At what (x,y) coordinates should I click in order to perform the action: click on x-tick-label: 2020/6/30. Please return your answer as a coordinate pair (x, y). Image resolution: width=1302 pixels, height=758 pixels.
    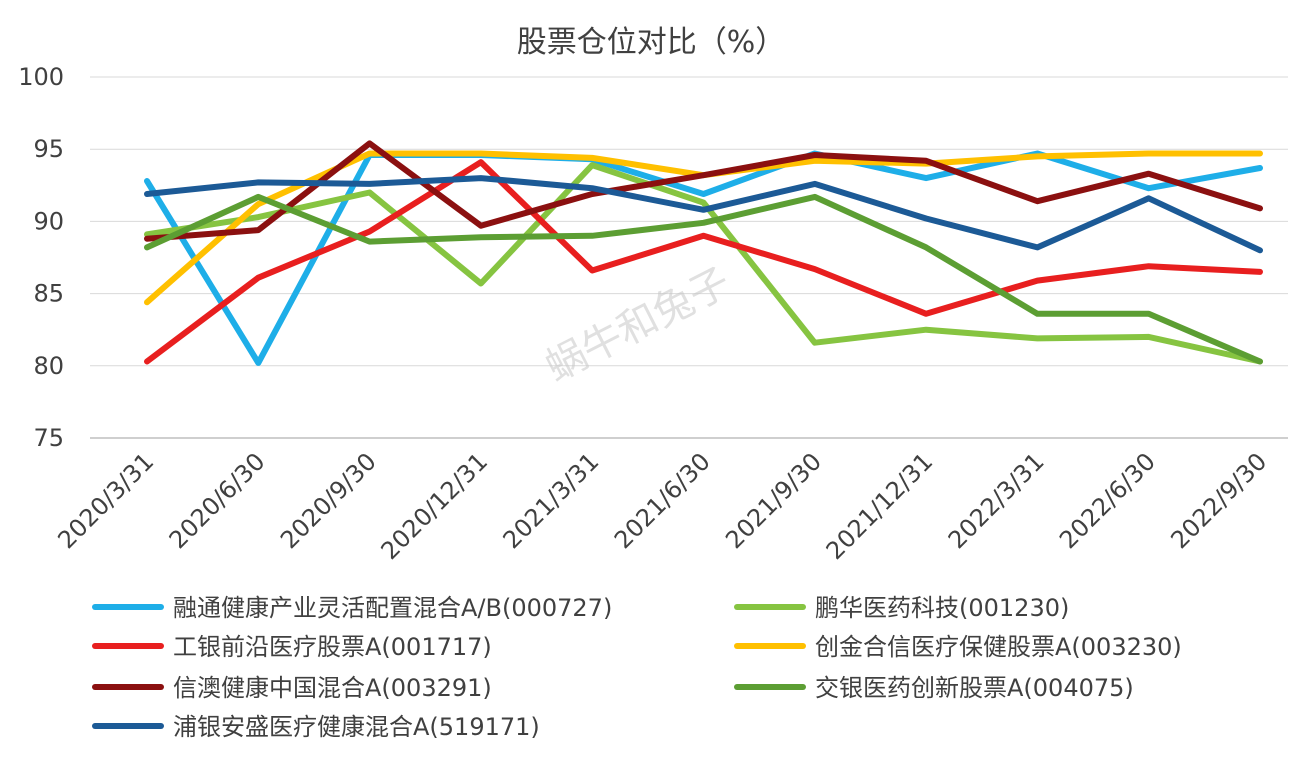
    Looking at the image, I should click on (217, 500).